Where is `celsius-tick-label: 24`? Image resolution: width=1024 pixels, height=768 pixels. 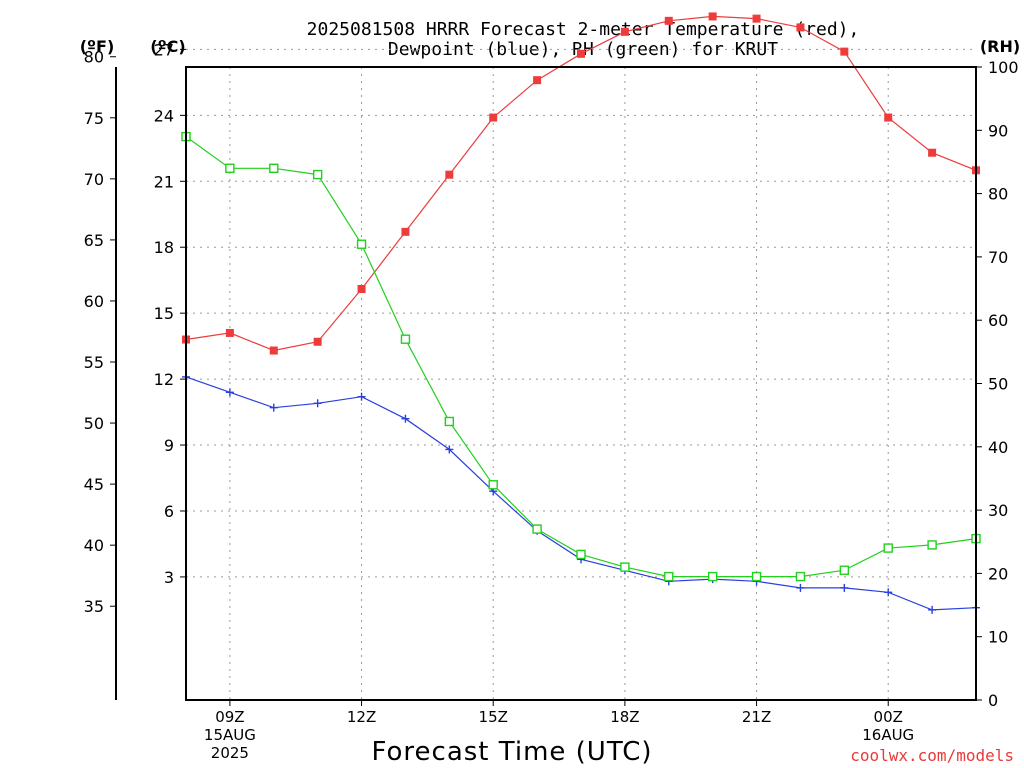
celsius-tick-label: 24 is located at coordinates (164, 115).